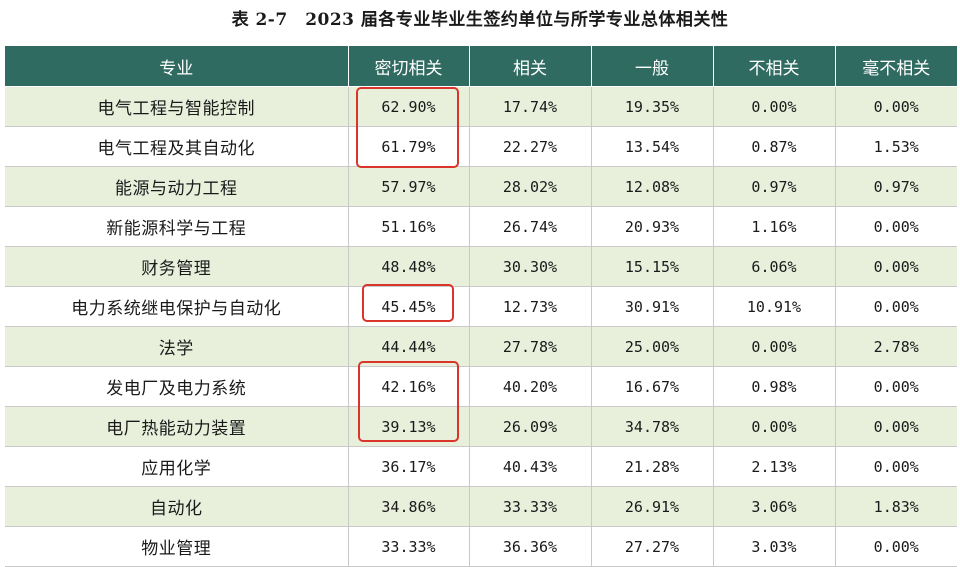  I want to click on table-row: 电厂热能动力装置 39.13% 26.09% 34.78% 0.00% 0.00%, so click(481, 426).